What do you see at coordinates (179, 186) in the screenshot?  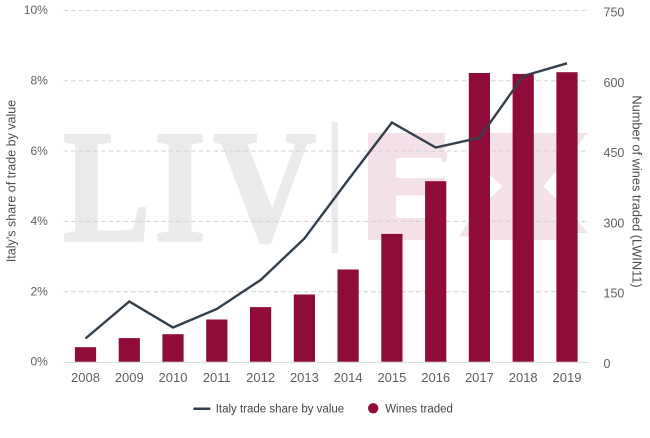 I see `svg-text: I` at bounding box center [179, 186].